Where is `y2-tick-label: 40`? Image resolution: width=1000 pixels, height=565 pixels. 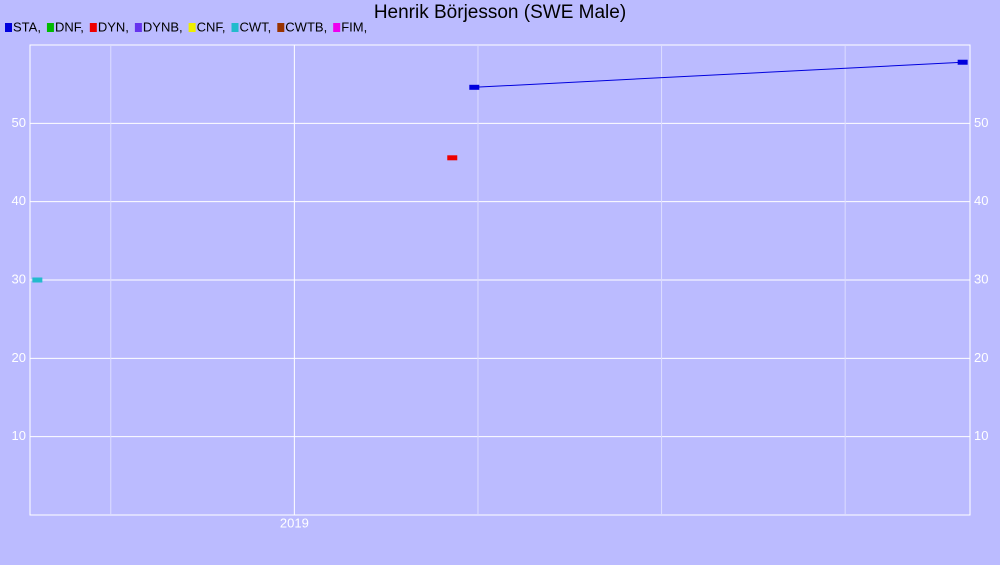 y2-tick-label: 40 is located at coordinates (981, 200).